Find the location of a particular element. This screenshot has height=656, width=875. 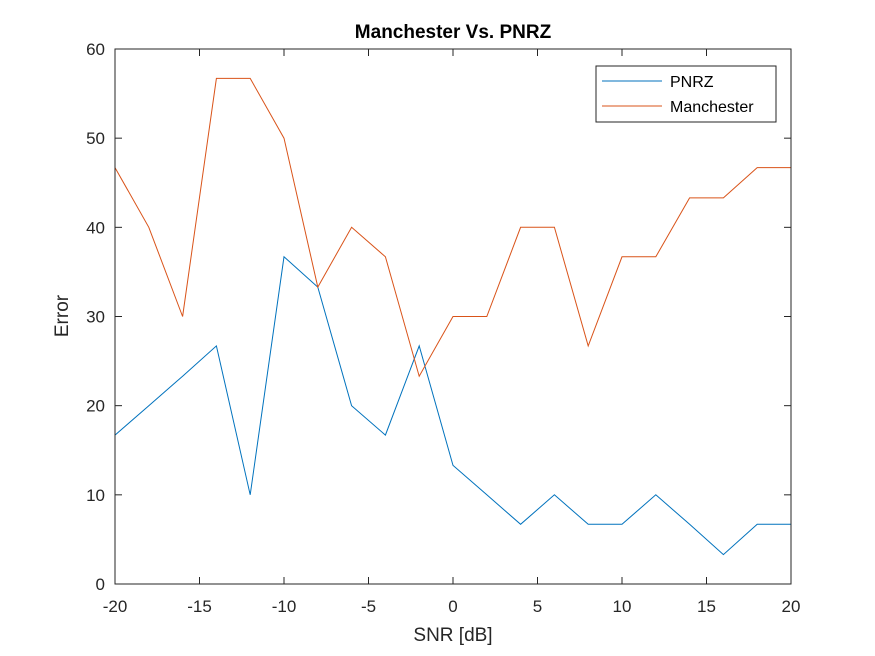

y-tick-label: 20 is located at coordinates (95, 406).